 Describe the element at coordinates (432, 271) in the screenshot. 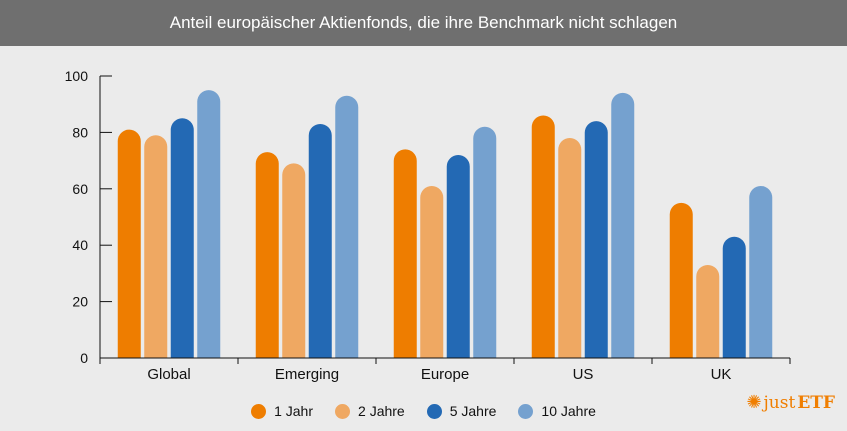

I see `bar-europe-2-jahre` at that location.